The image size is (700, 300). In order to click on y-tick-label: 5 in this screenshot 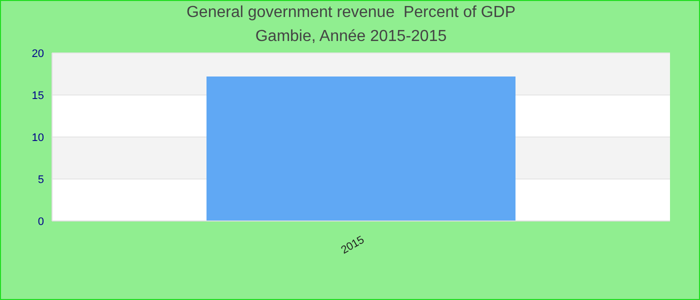, I will do `click(41, 180)`.